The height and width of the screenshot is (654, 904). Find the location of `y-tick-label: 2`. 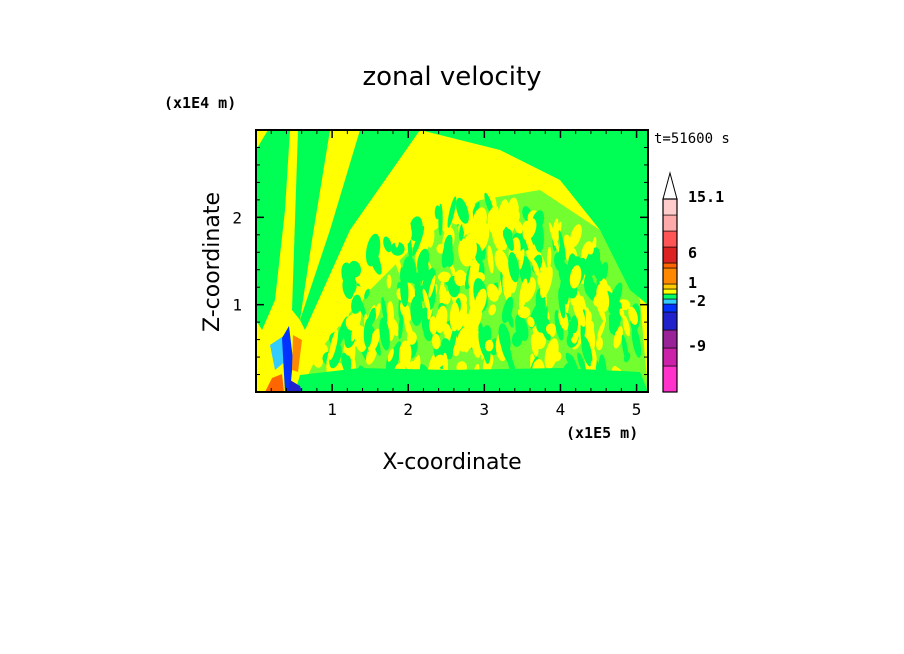

y-tick-label: 2 is located at coordinates (237, 217).